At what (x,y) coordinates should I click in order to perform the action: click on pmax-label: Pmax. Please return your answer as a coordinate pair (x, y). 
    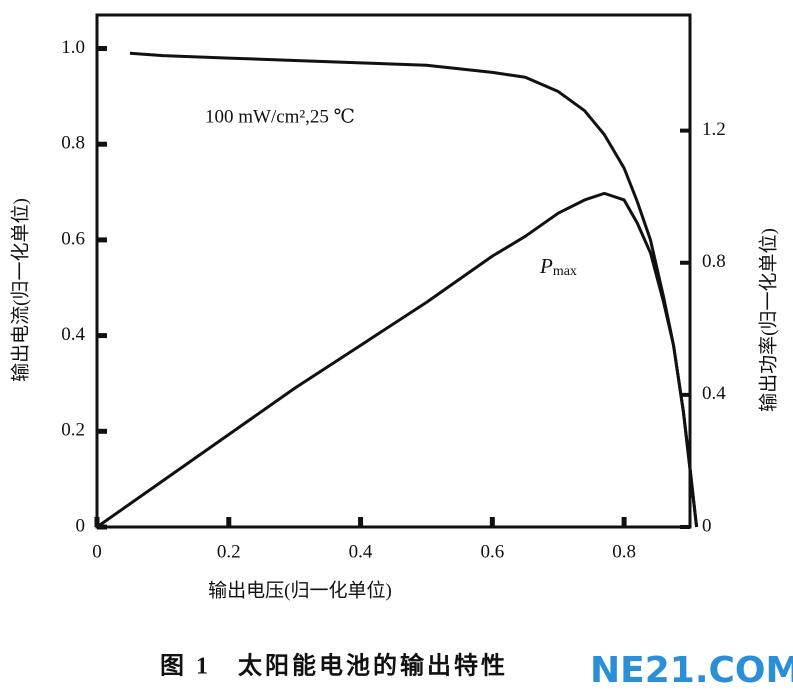
    Looking at the image, I should click on (558, 266).